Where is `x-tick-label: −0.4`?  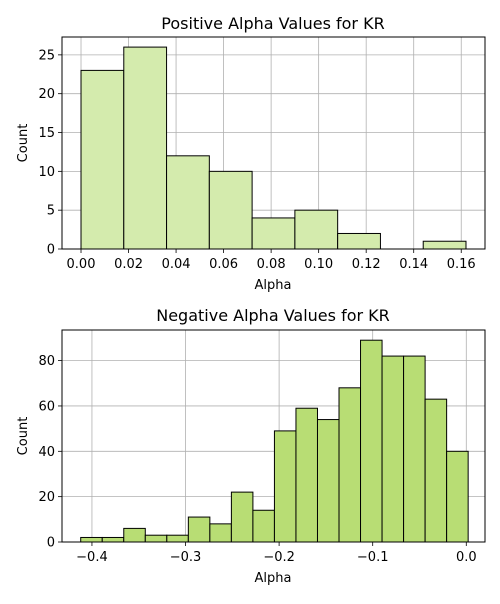
x-tick-label: −0.4 is located at coordinates (92, 557).